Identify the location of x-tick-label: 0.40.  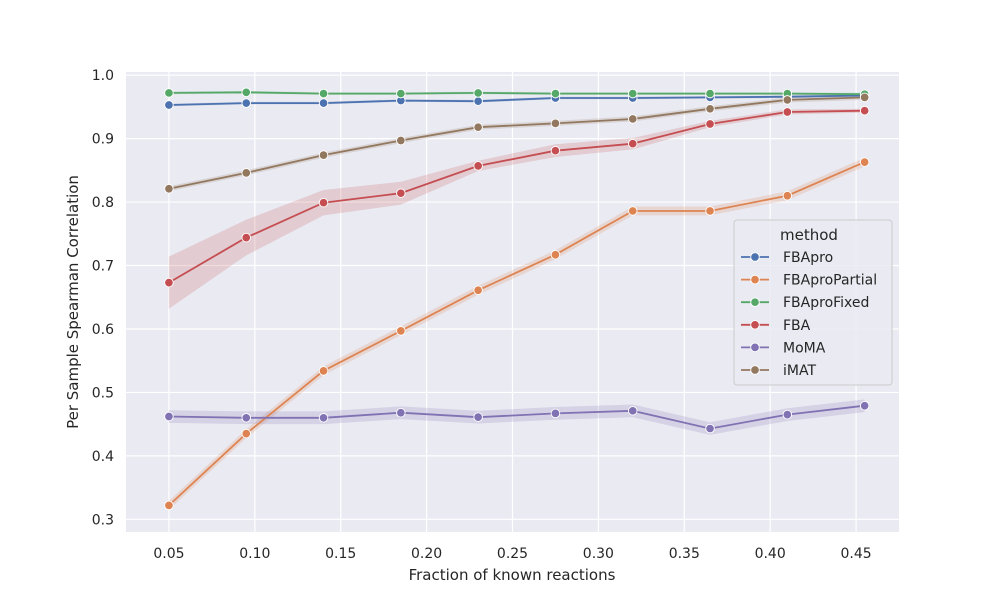
(770, 554).